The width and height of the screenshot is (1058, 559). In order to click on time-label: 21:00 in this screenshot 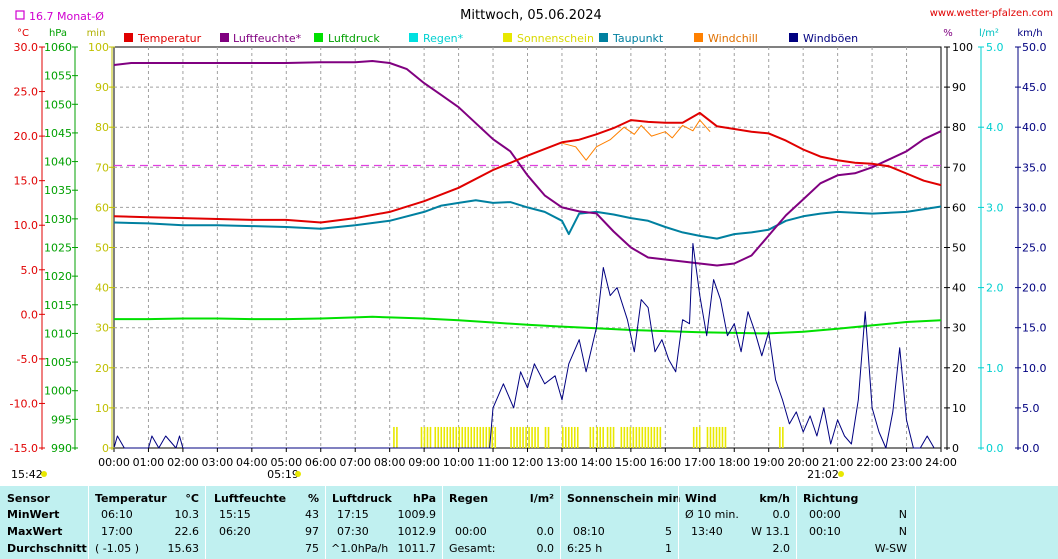, I will do `click(838, 462)`.